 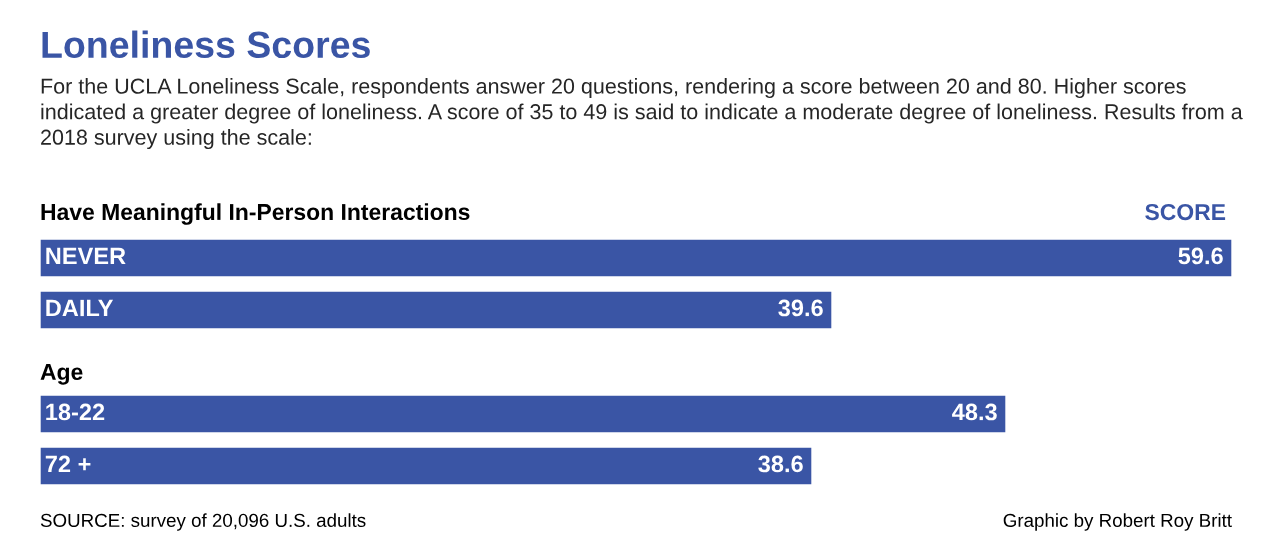 What do you see at coordinates (974, 412) in the screenshot?
I see `data-label: 48.3` at bounding box center [974, 412].